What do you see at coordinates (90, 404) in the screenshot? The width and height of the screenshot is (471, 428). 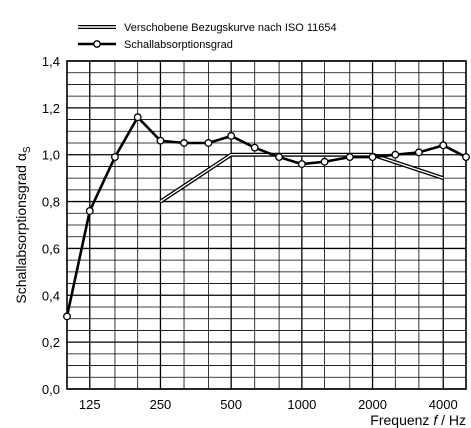 I see `x-tick-label: 125` at bounding box center [90, 404].